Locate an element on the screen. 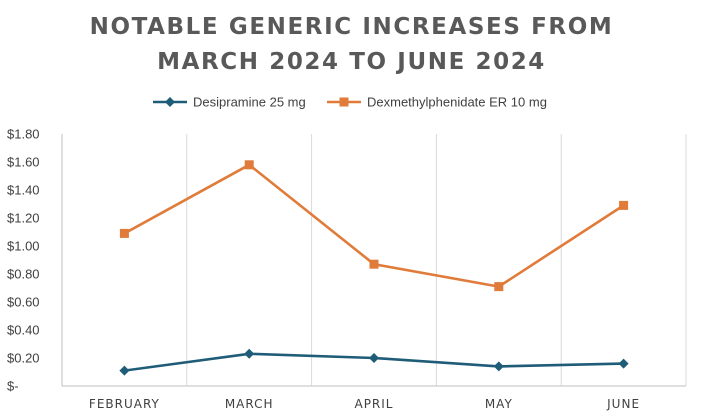 This screenshot has width=703, height=417. y-tick-label: $1.40 is located at coordinates (23, 190).